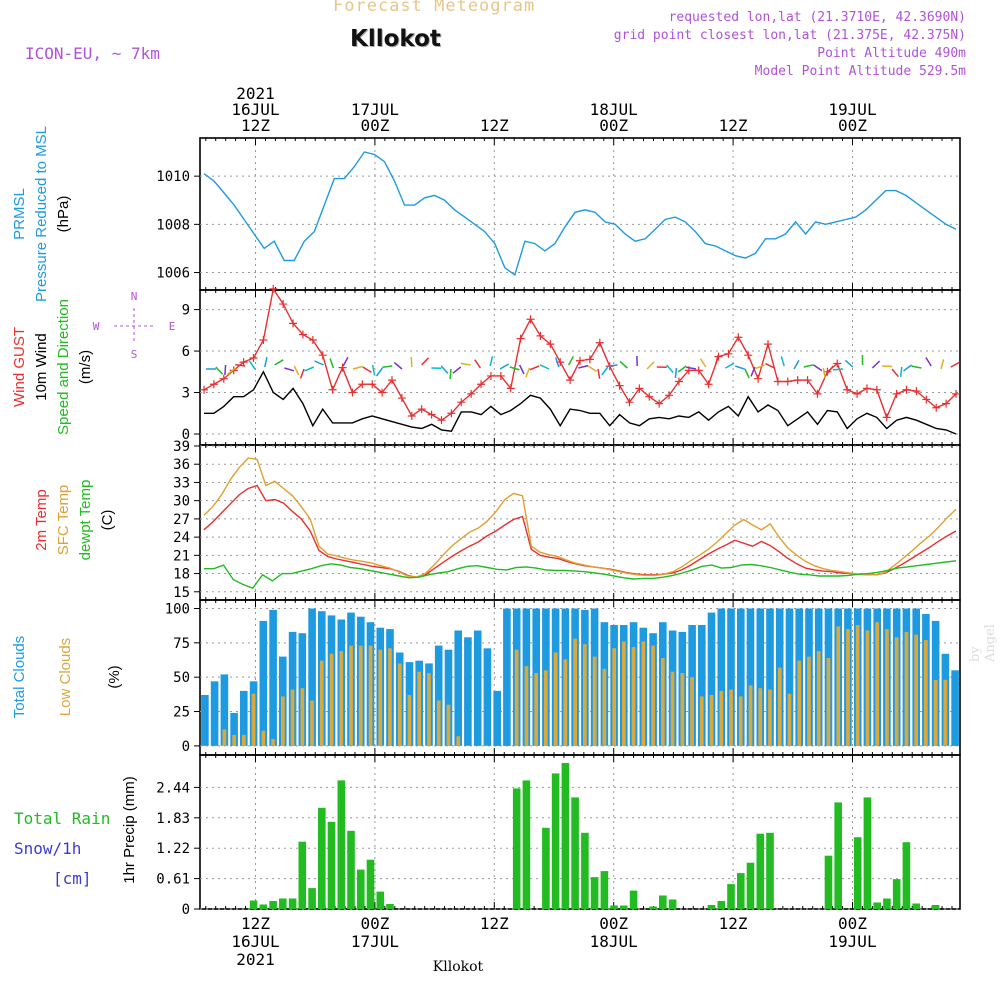  Describe the element at coordinates (375, 109) in the screenshot. I see `time-label-top: 17JUL` at that location.